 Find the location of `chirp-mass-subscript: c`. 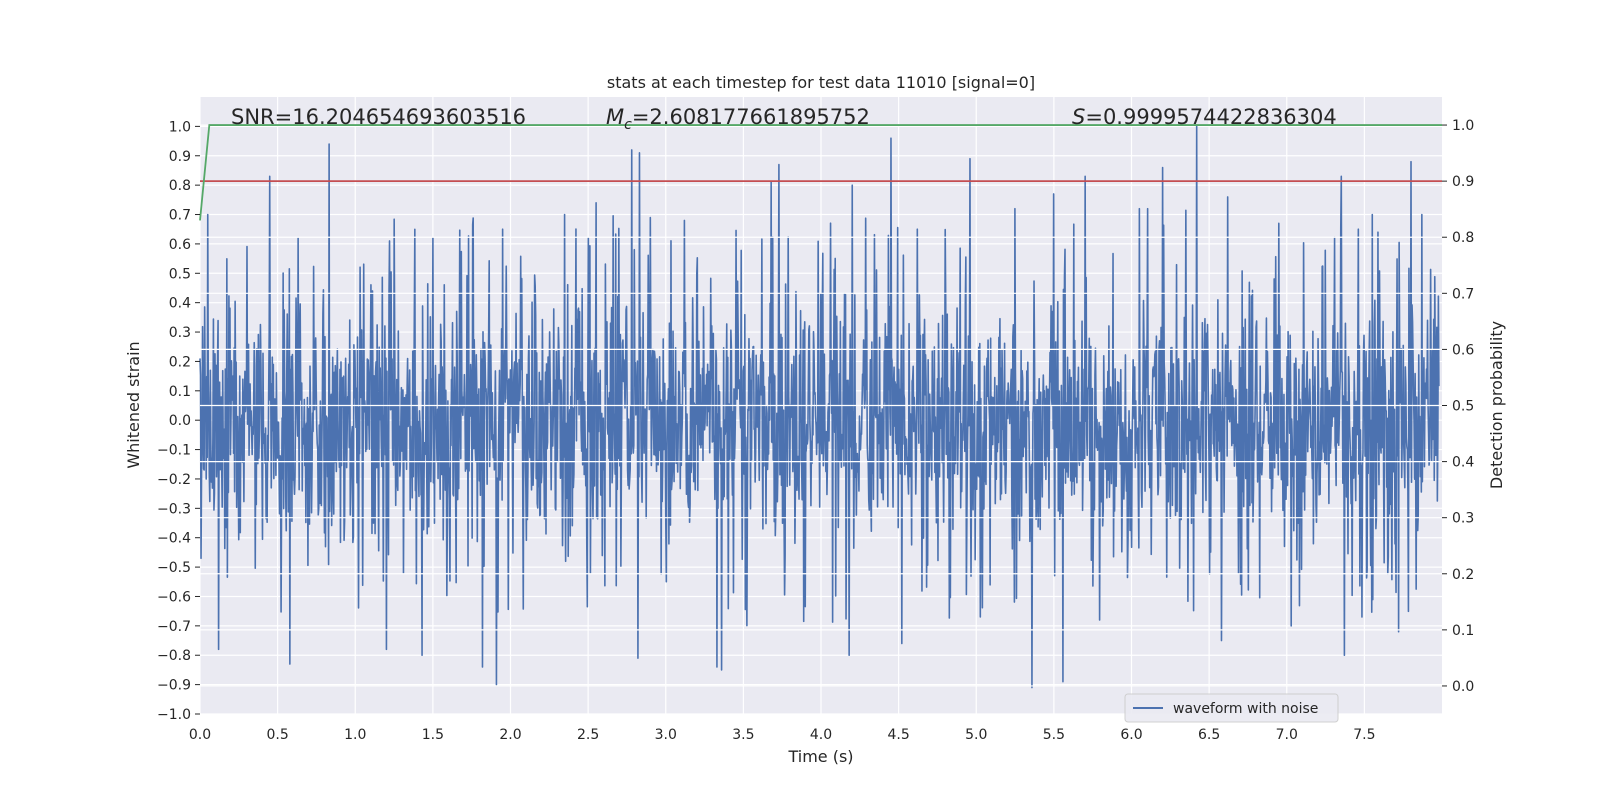

chirp-mass-subscript: c is located at coordinates (628, 125).